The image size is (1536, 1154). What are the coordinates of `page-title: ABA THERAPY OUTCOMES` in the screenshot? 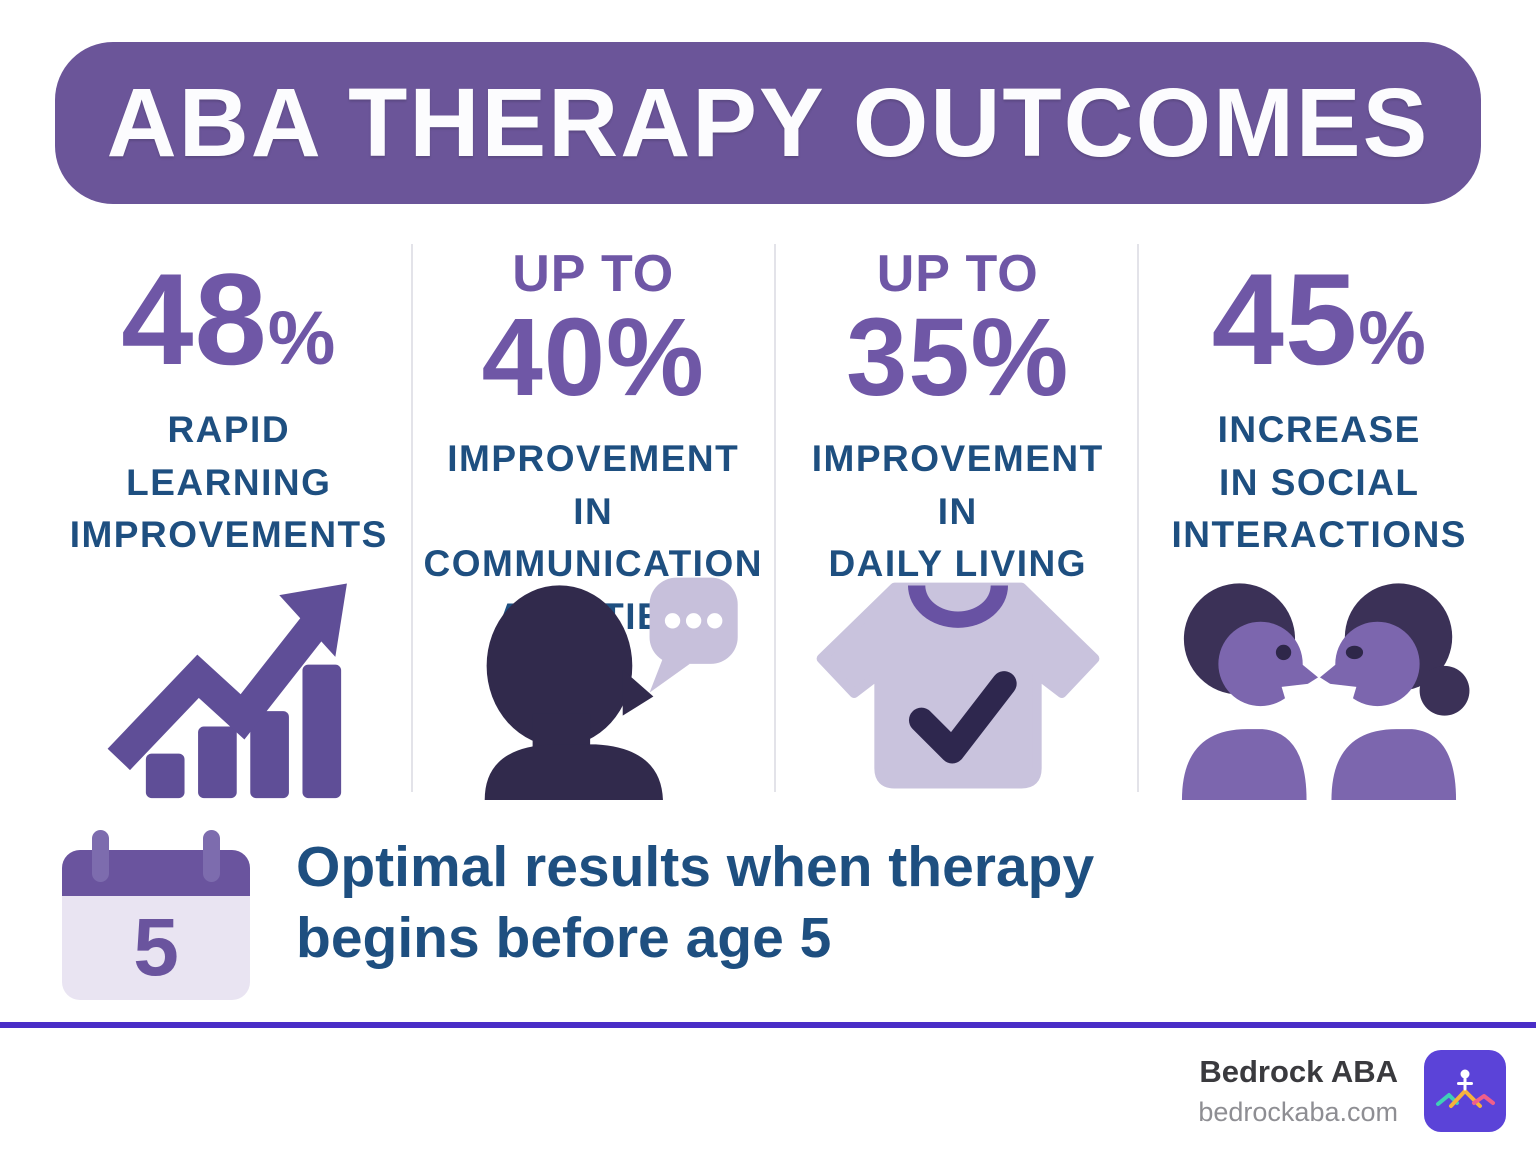 It's located at (768, 122).